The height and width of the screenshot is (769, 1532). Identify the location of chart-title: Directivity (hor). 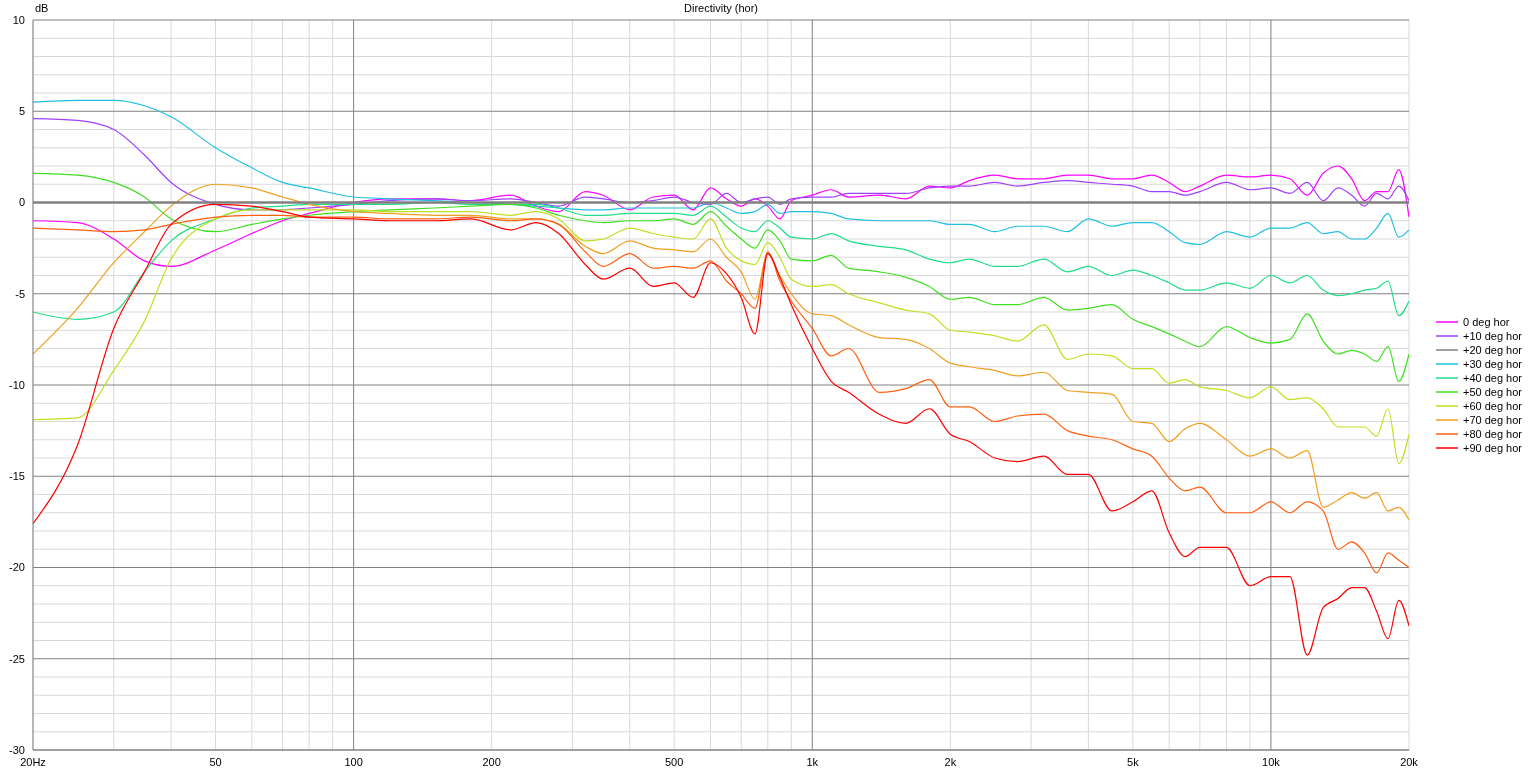
(721, 8).